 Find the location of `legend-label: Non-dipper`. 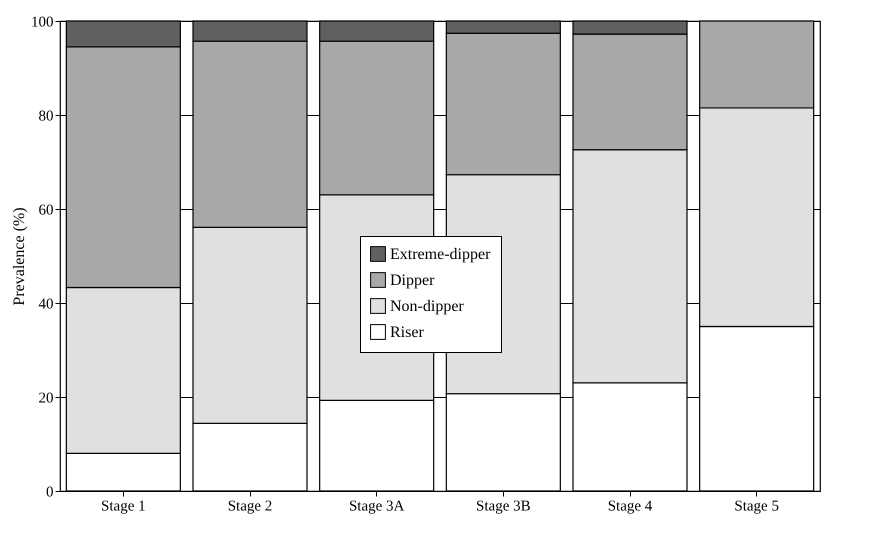

legend-label: Non-dipper is located at coordinates (427, 306).